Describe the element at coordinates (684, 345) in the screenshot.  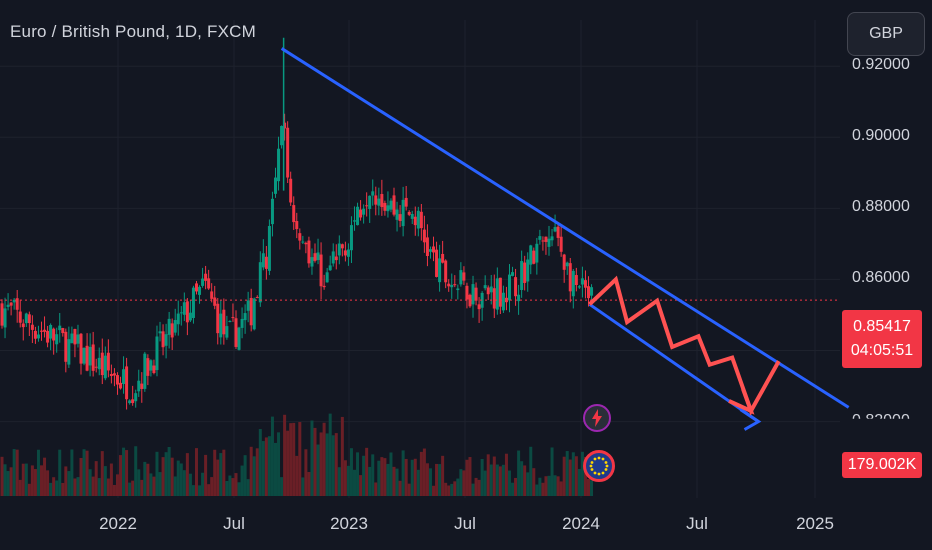
I see `zigzag-projection` at that location.